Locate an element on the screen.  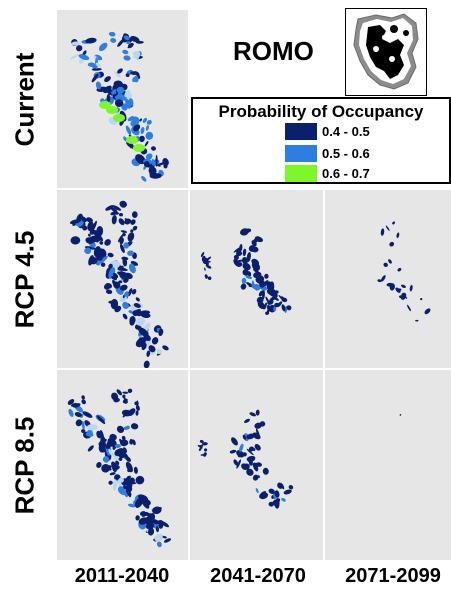
map-title: ROMO is located at coordinates (273, 51).